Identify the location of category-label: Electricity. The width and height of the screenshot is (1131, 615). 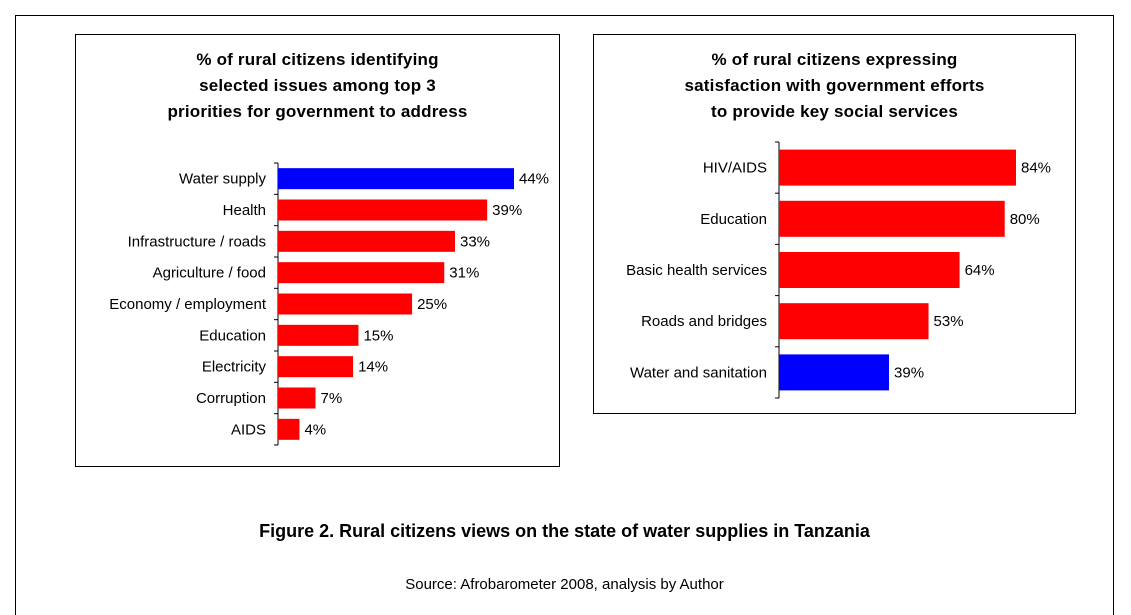
(234, 367).